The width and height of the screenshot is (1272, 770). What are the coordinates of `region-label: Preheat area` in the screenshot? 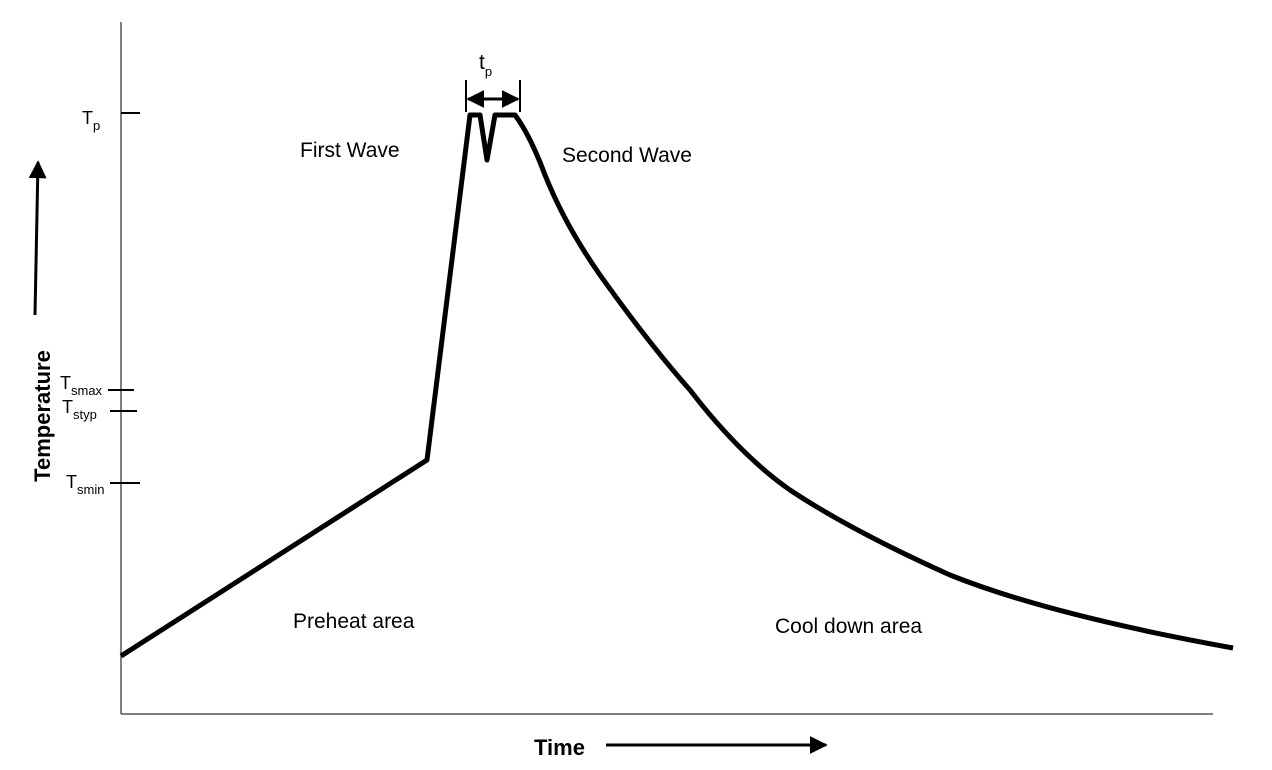 It's located at (354, 621).